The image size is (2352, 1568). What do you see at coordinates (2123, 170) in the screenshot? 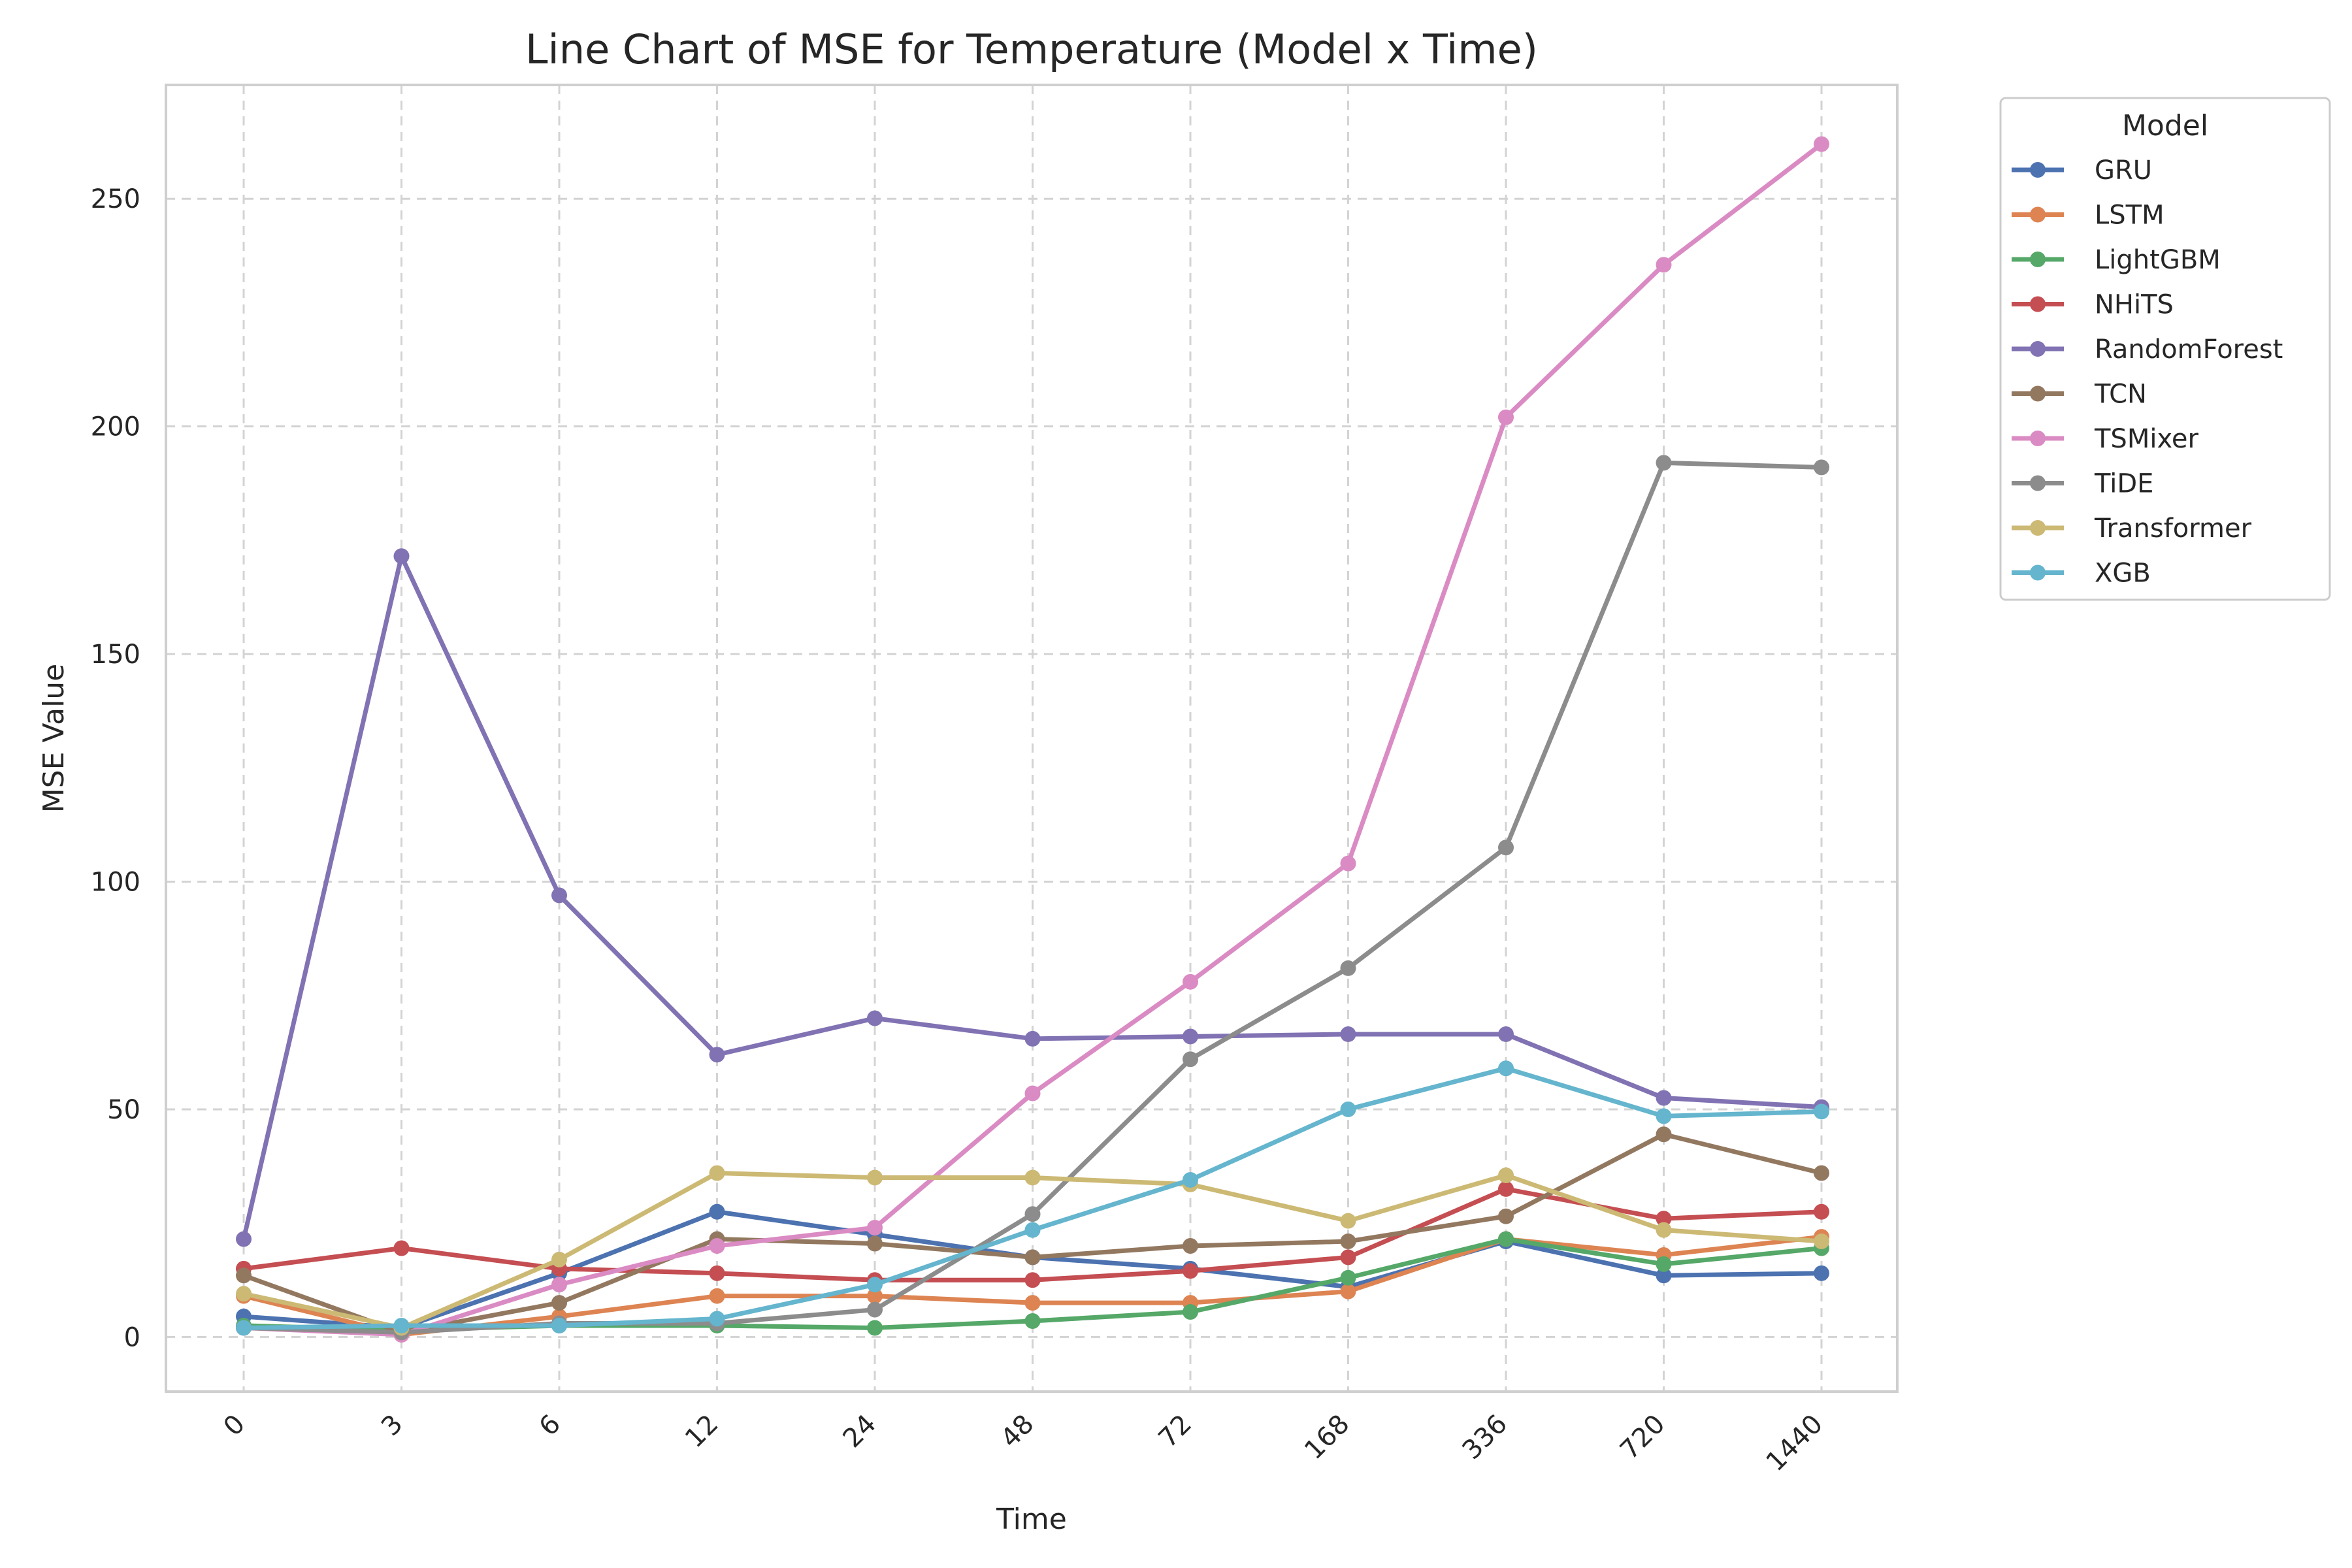
I see `legend-label-gru: GRU` at bounding box center [2123, 170].